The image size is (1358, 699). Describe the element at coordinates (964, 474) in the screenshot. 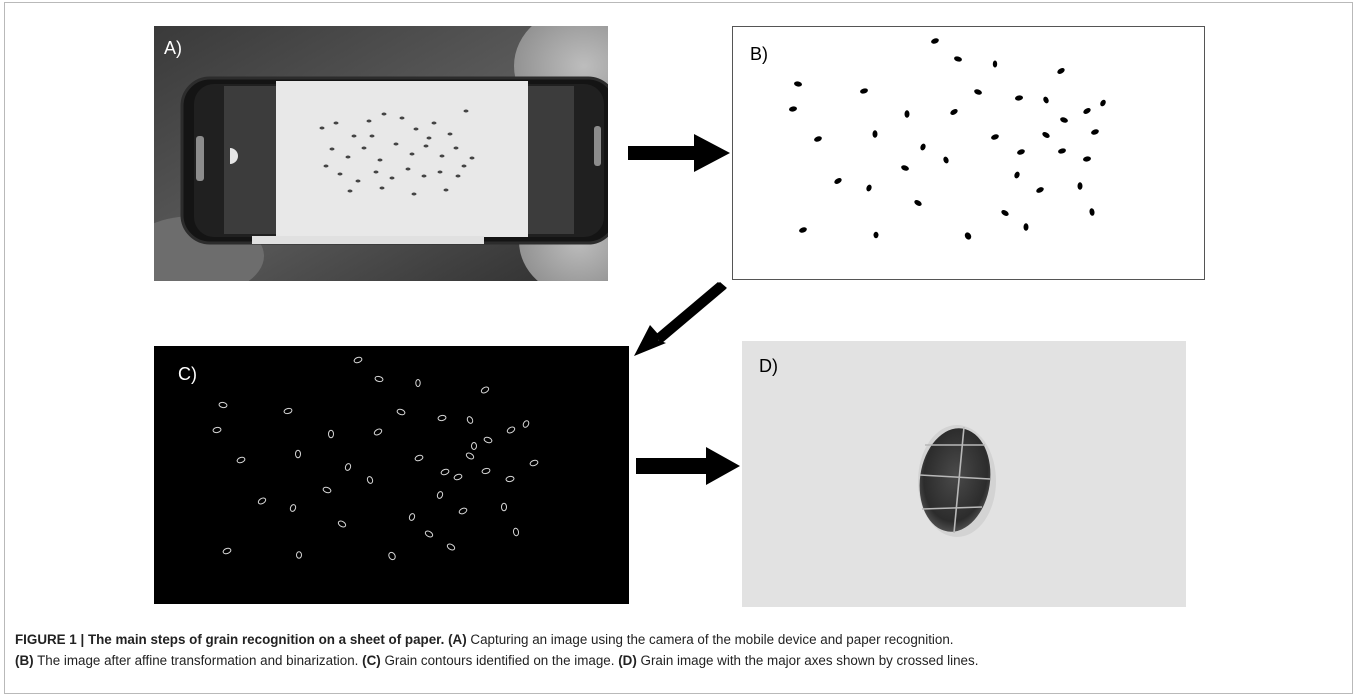

I see `panel-d-grain: D)` at that location.